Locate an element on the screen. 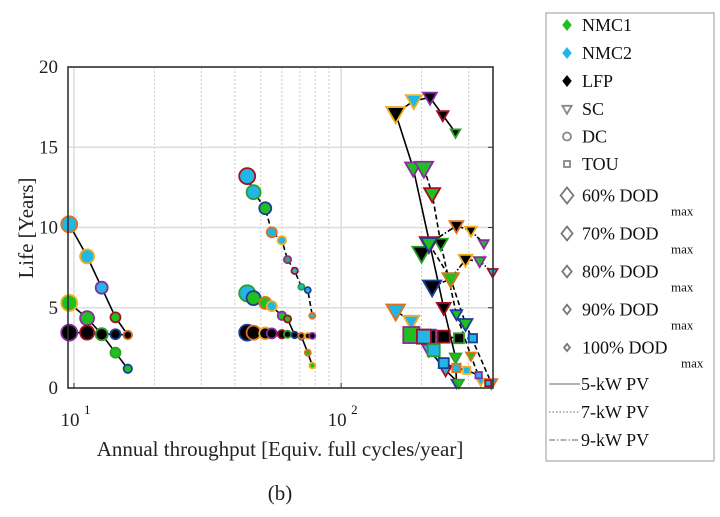  y-tick-labels: 0 5 10 15 20 is located at coordinates (48, 228).